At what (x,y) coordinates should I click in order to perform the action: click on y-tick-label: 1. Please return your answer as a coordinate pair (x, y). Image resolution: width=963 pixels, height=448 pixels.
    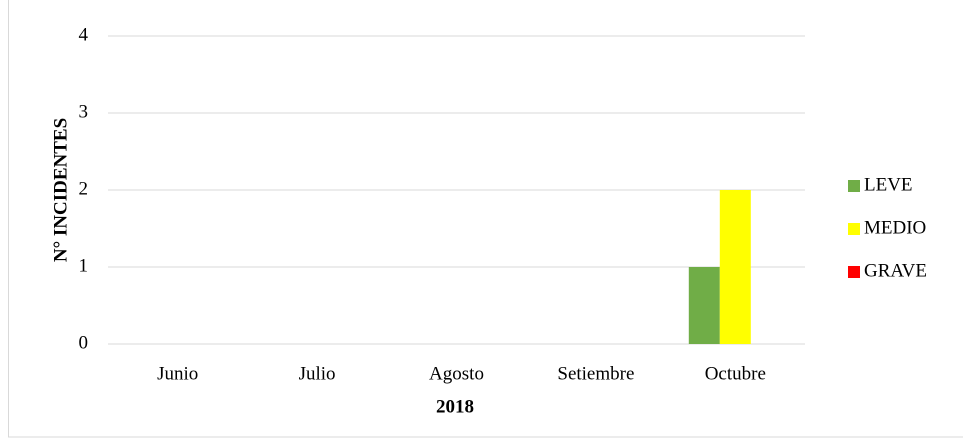
    Looking at the image, I should click on (84, 265).